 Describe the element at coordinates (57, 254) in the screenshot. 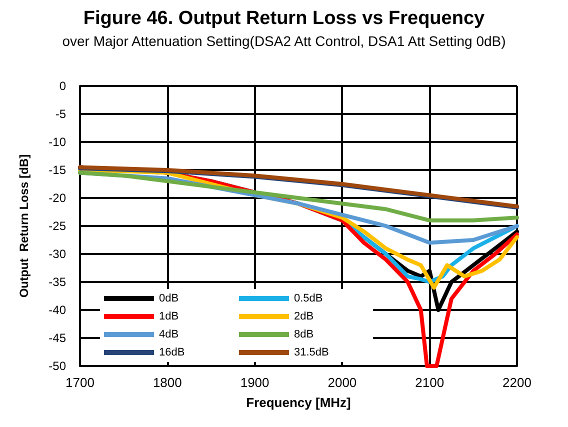

I see `y-tick-label: -30` at that location.